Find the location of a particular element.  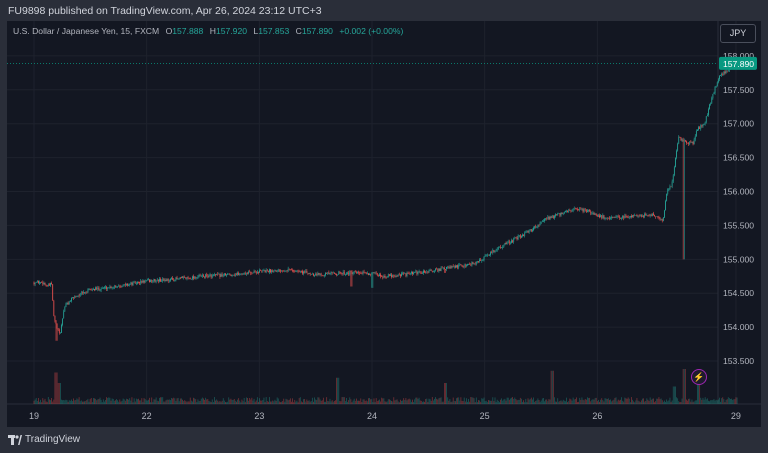

currency-button: JPY is located at coordinates (738, 33).